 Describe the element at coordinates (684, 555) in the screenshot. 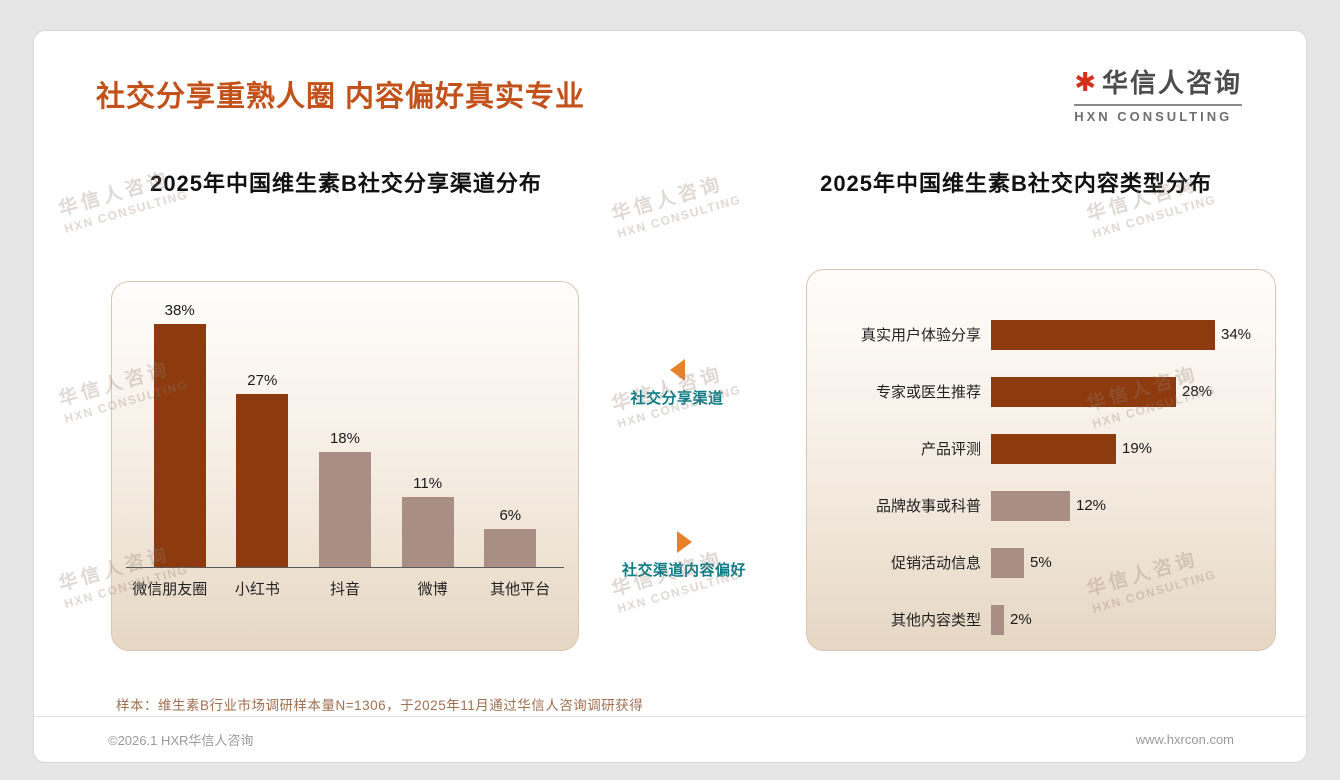

I see `annotation-content-preference: 社交渠道内容偏好` at that location.